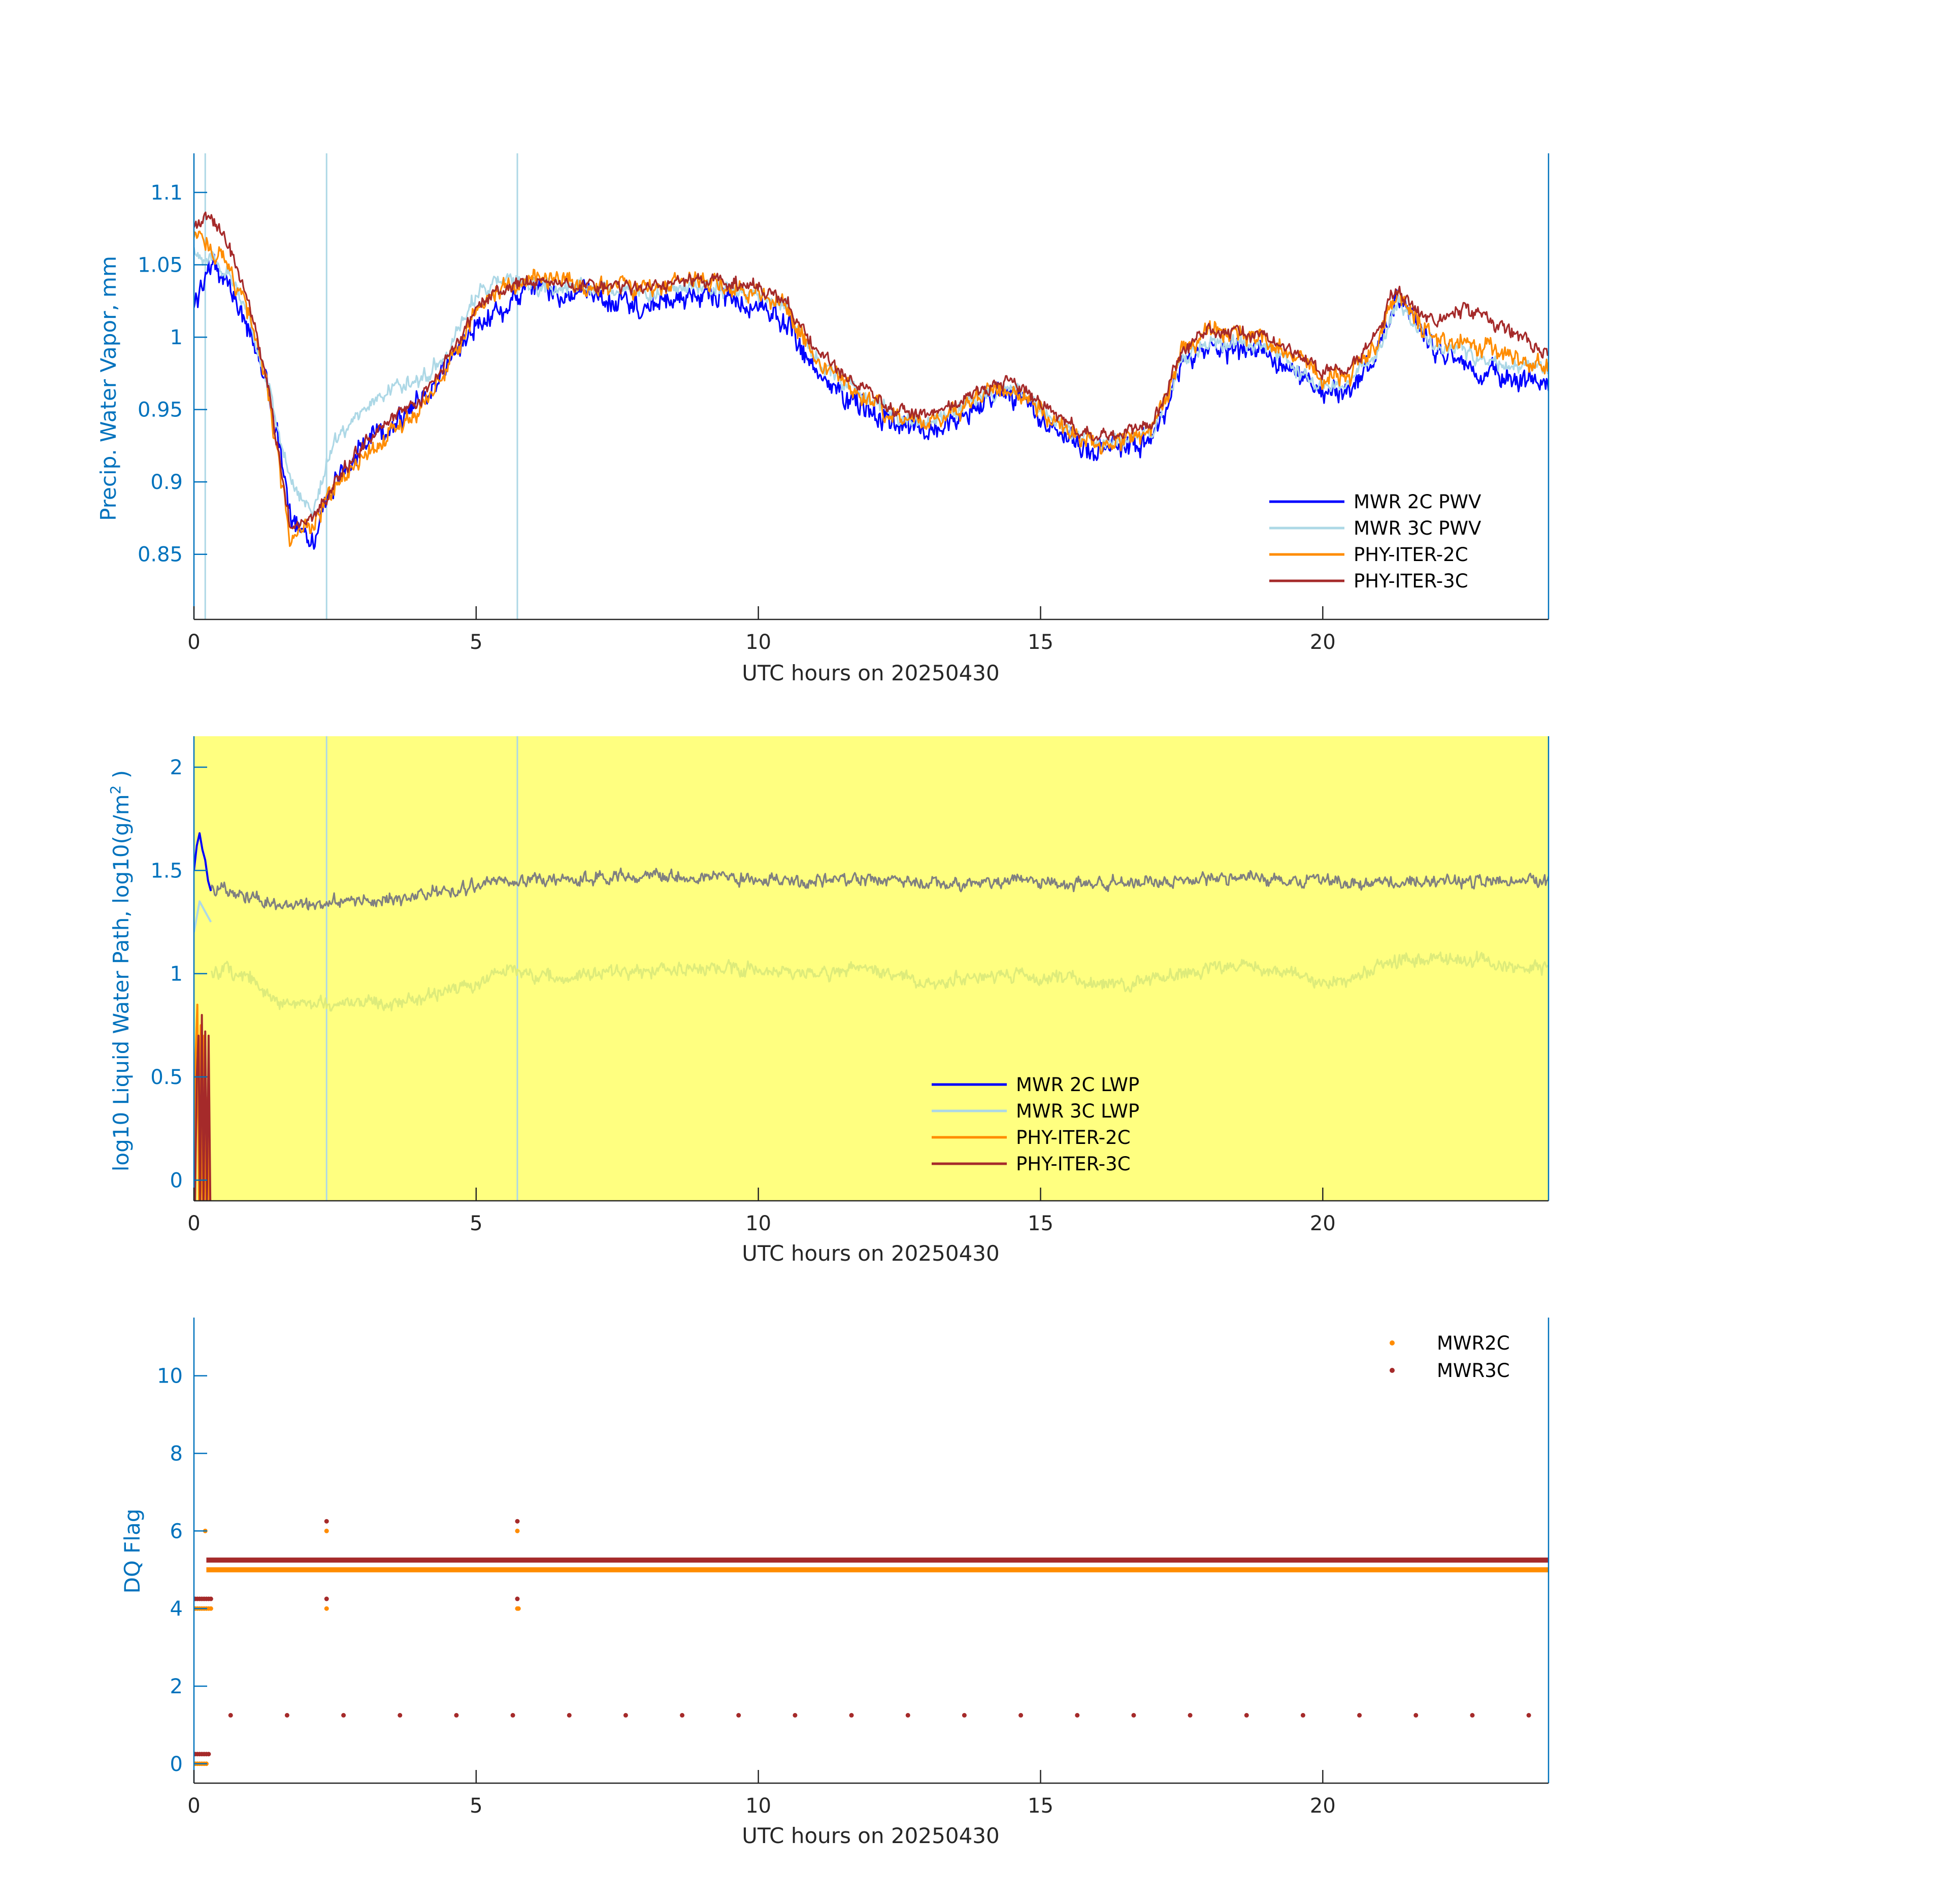 This screenshot has width=1942, height=1904. Describe the element at coordinates (1417, 528) in the screenshot. I see `legend-label-mwr-3c-pwv: MWR 3C PWV` at that location.